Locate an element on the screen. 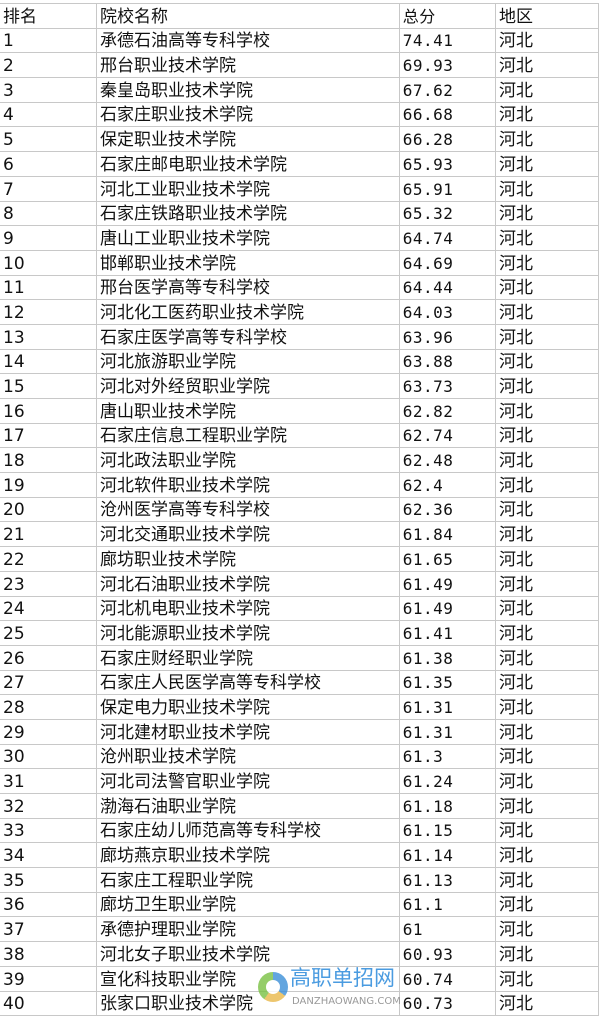 The width and height of the screenshot is (600, 1018). cell-school: 河北化工医药职业技术学院 is located at coordinates (248, 312).